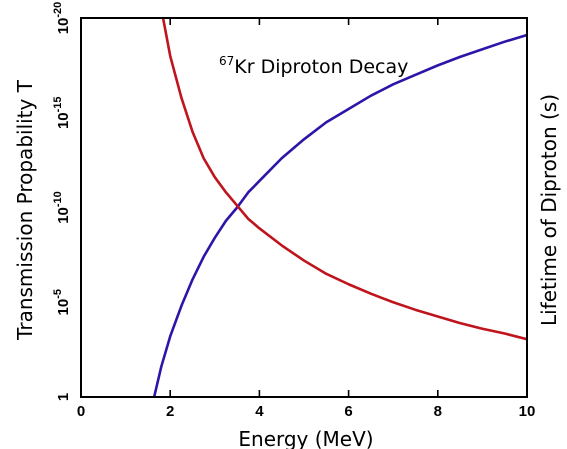 The width and height of the screenshot is (567, 449). I want to click on svg-text: 10-20, so click(62, 18).